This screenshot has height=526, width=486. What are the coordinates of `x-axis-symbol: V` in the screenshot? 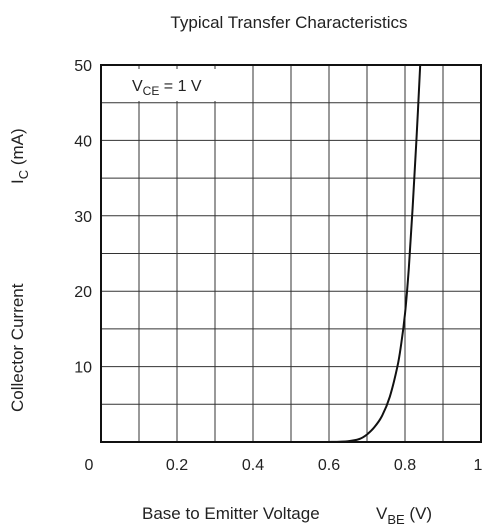 It's located at (382, 513).